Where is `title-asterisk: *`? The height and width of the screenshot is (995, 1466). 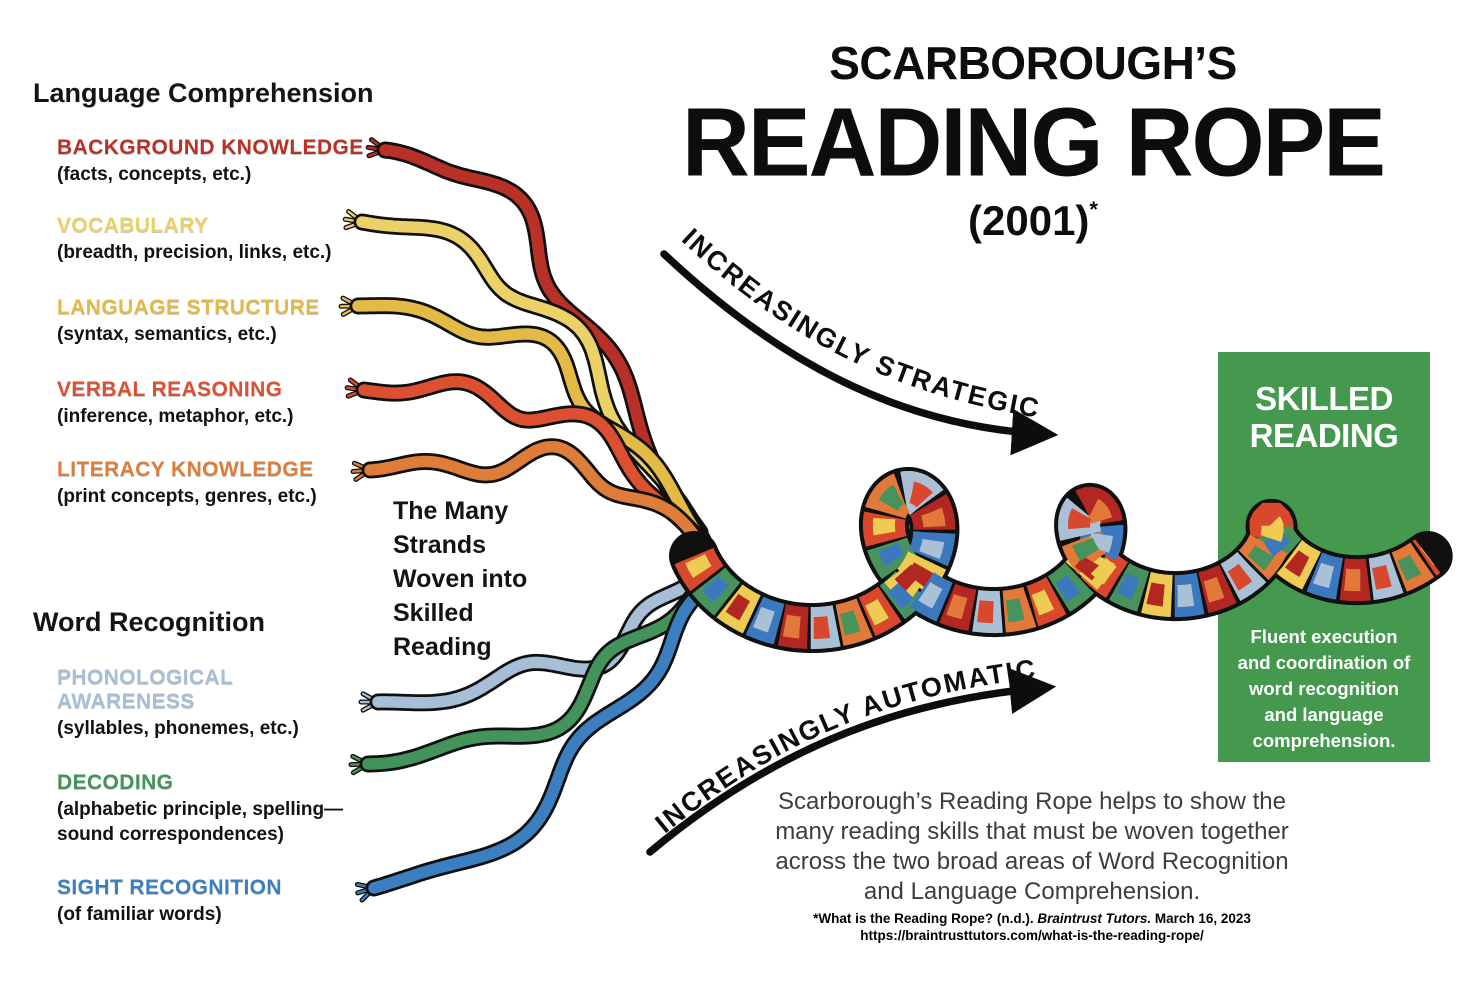 title-asterisk: * is located at coordinates (1093, 209).